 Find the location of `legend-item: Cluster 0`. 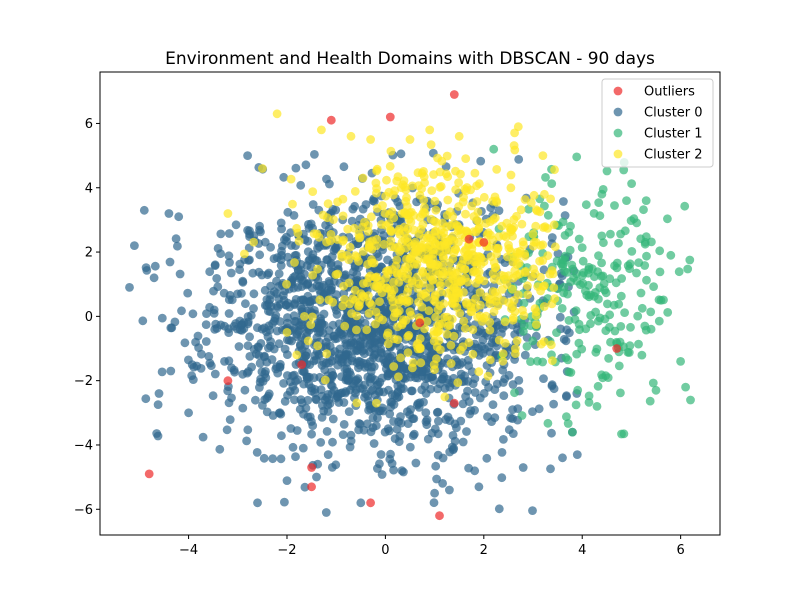

legend-item: Cluster 0 is located at coordinates (658, 113).